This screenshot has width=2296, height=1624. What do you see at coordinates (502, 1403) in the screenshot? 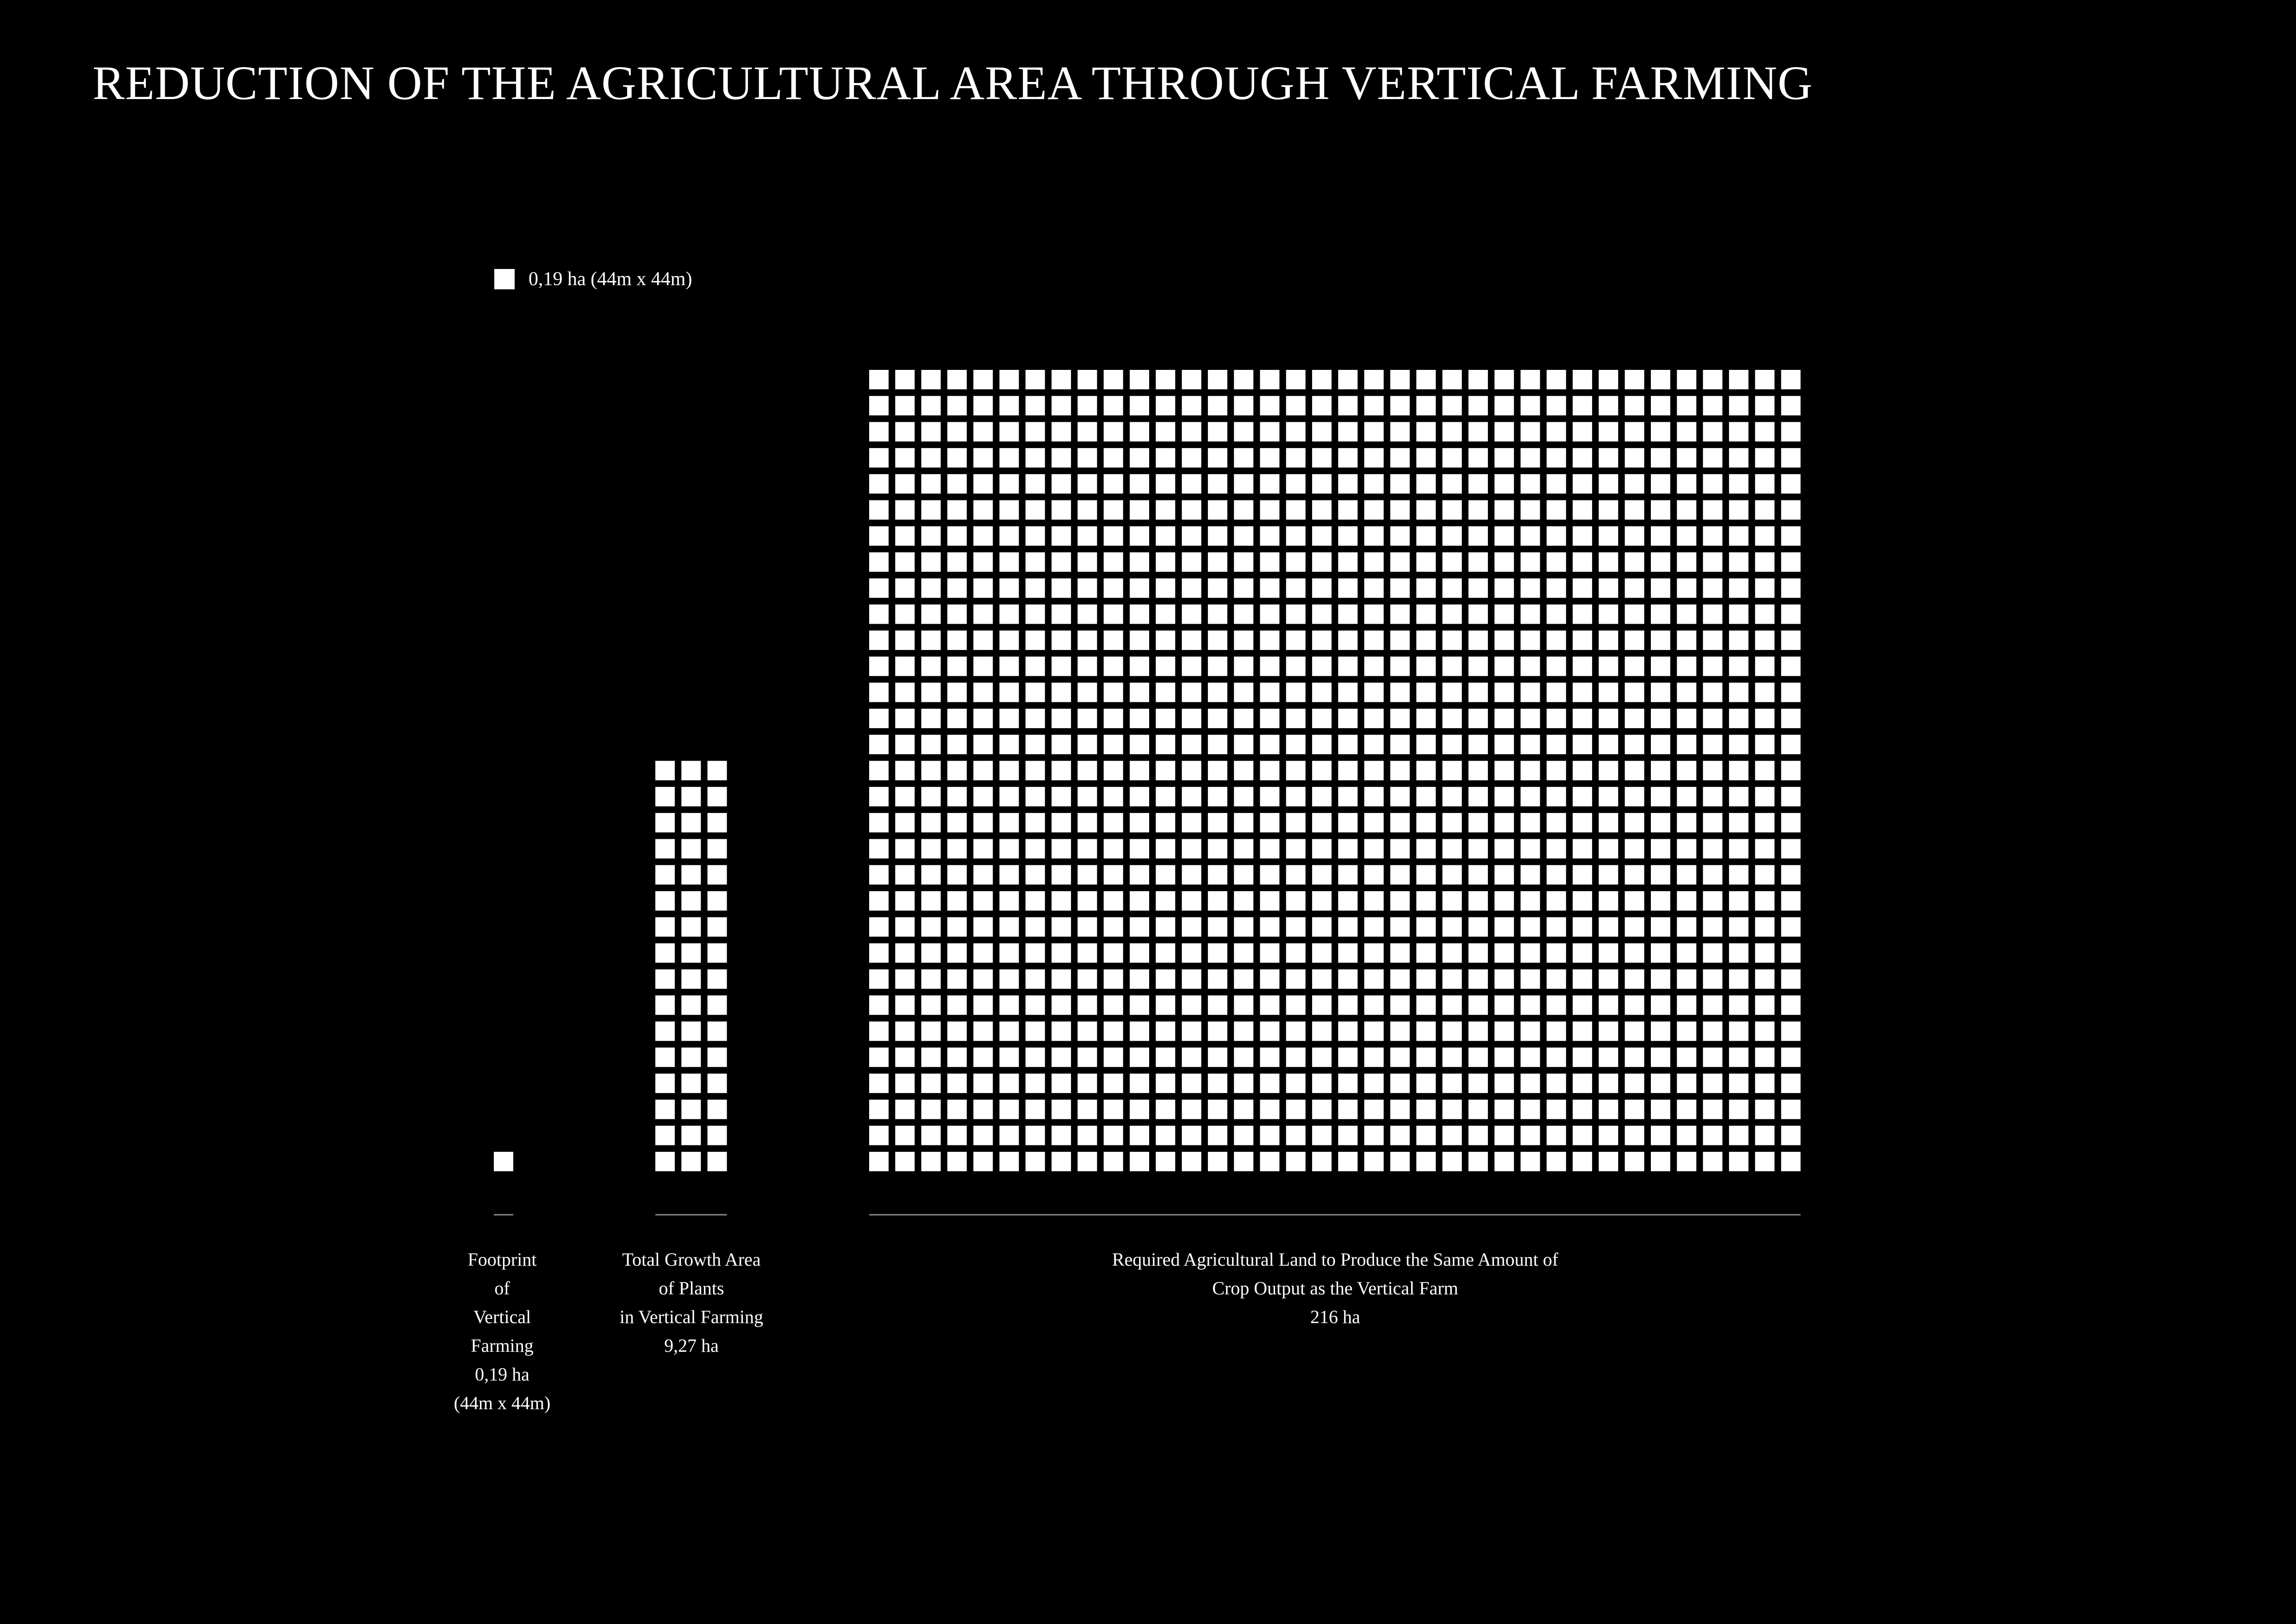
I see `caption-footprint-dimensions: (44m x 44m)` at bounding box center [502, 1403].